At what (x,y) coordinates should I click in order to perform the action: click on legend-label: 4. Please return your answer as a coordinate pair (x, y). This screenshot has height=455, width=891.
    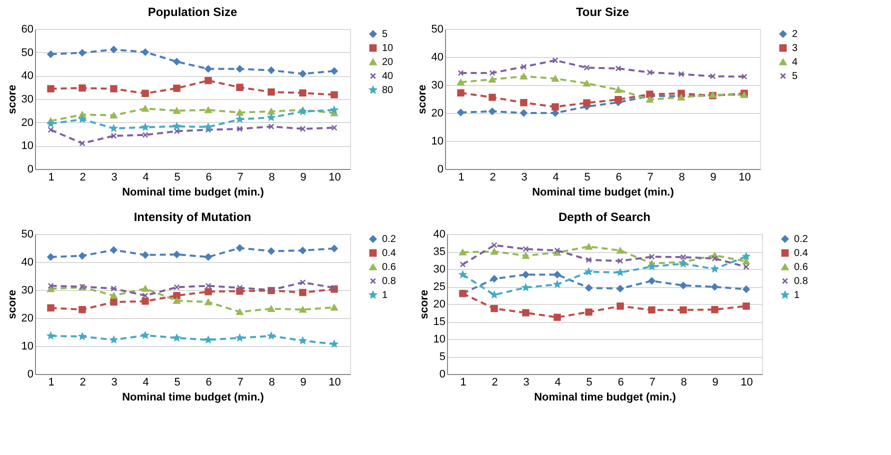
    Looking at the image, I should click on (795, 62).